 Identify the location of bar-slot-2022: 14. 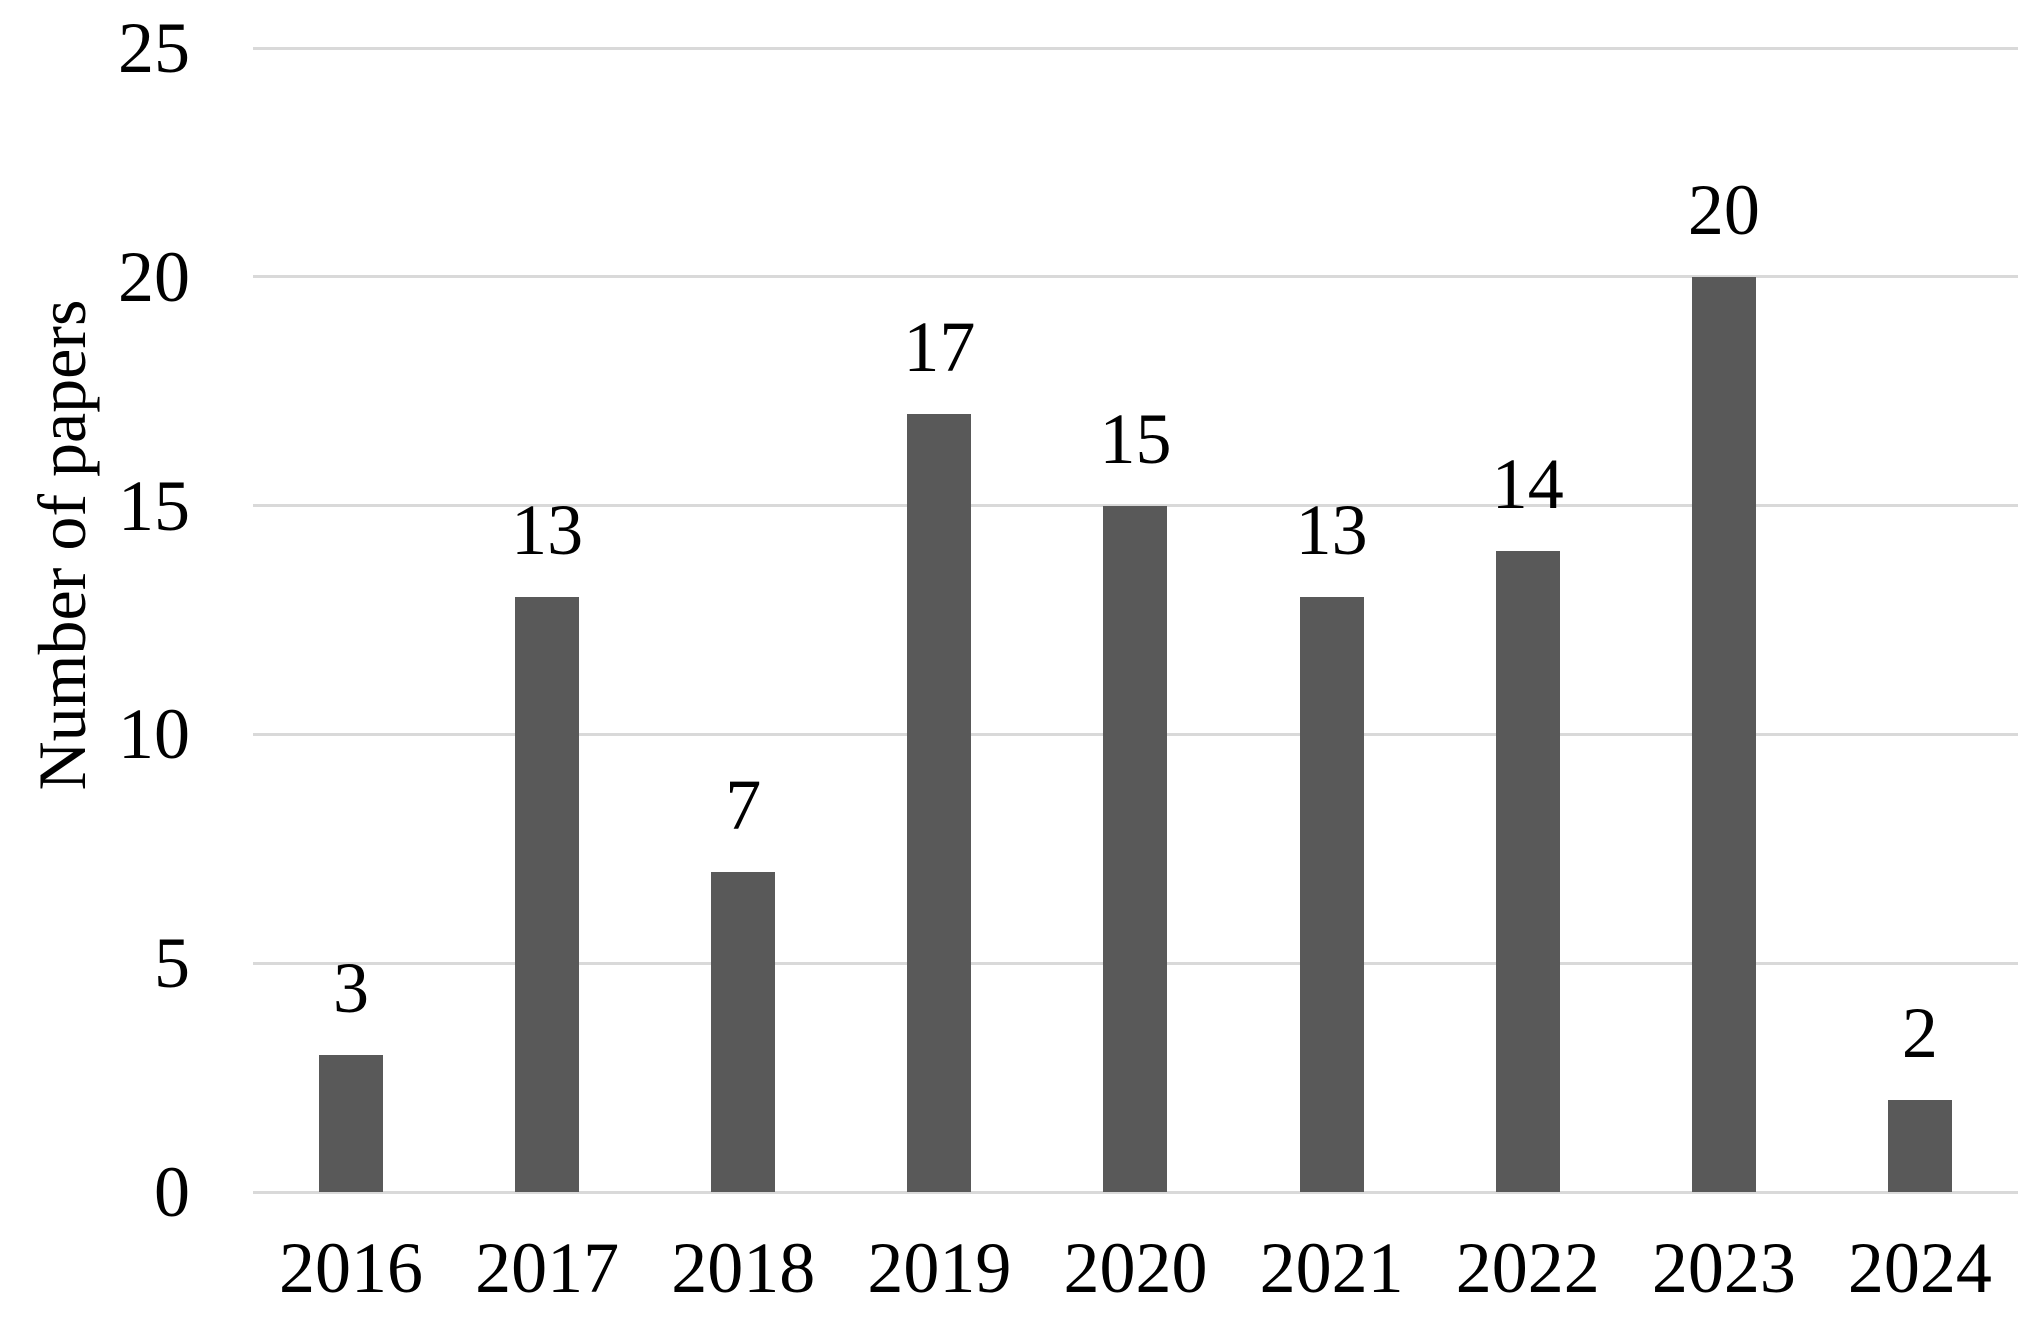
(1528, 620).